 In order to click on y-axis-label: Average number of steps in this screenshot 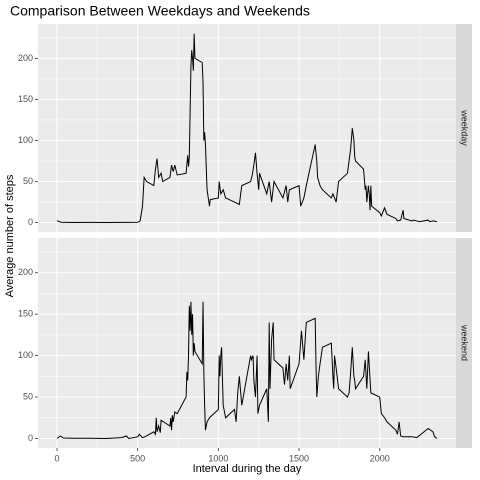, I will do `click(10, 235)`.